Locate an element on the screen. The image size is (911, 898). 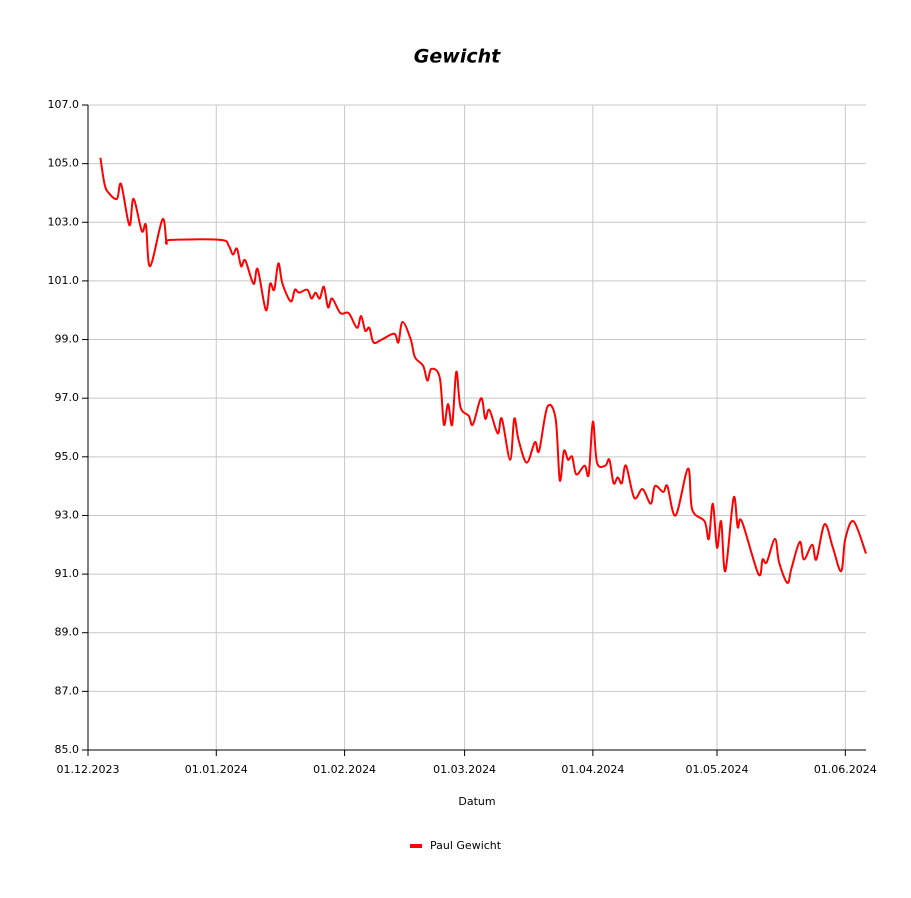
y-tick-label: 93.0 is located at coordinates (67, 514).